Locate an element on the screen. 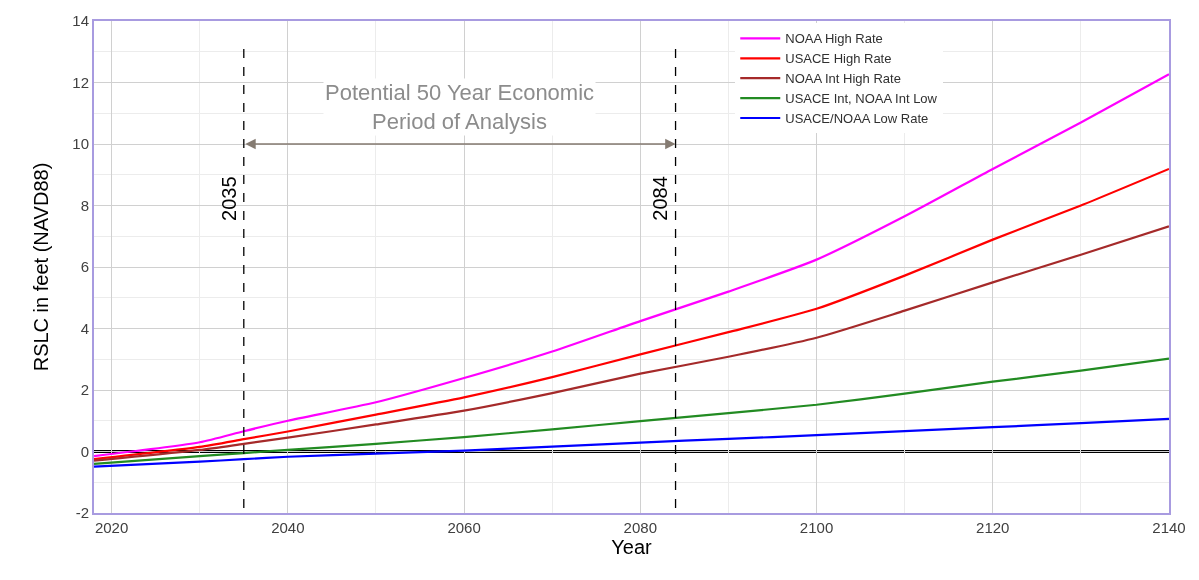 The width and height of the screenshot is (1199, 580). x-tick-label: 2060 is located at coordinates (464, 527).